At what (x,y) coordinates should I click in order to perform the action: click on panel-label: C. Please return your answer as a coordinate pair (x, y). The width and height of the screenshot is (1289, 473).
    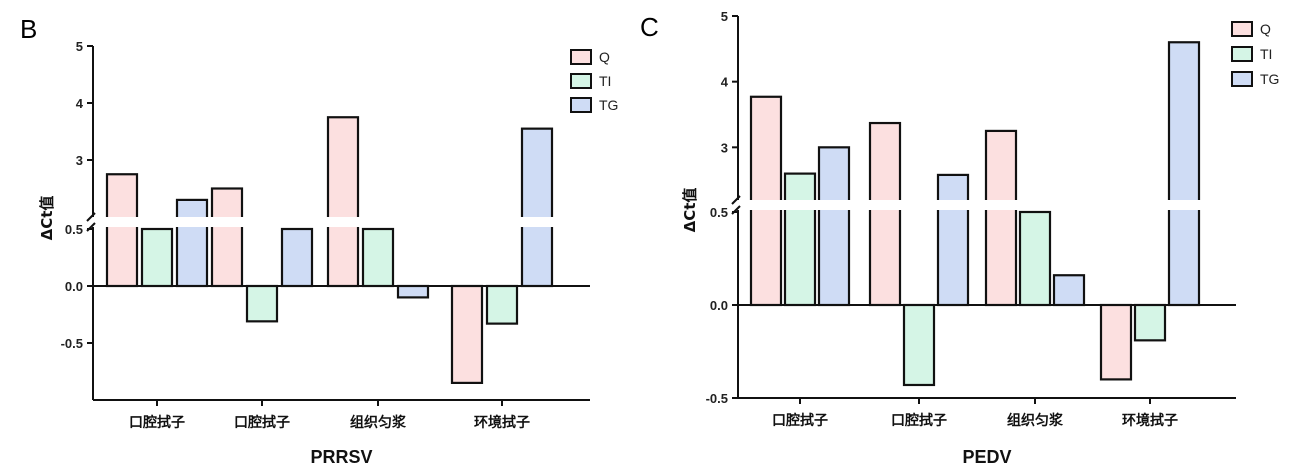
    Looking at the image, I should click on (649, 27).